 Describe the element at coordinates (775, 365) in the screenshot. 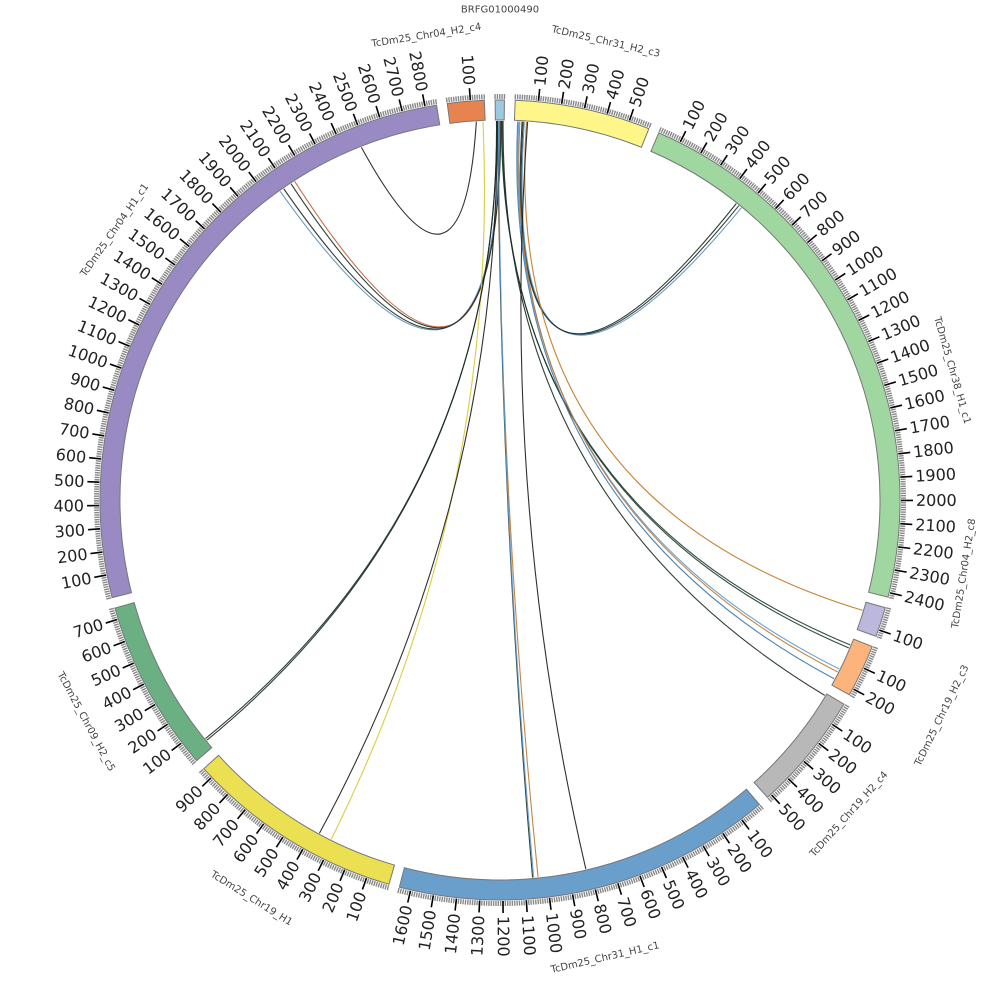

I see `ideogram-TcDm25_Chr38_H1_c1` at that location.